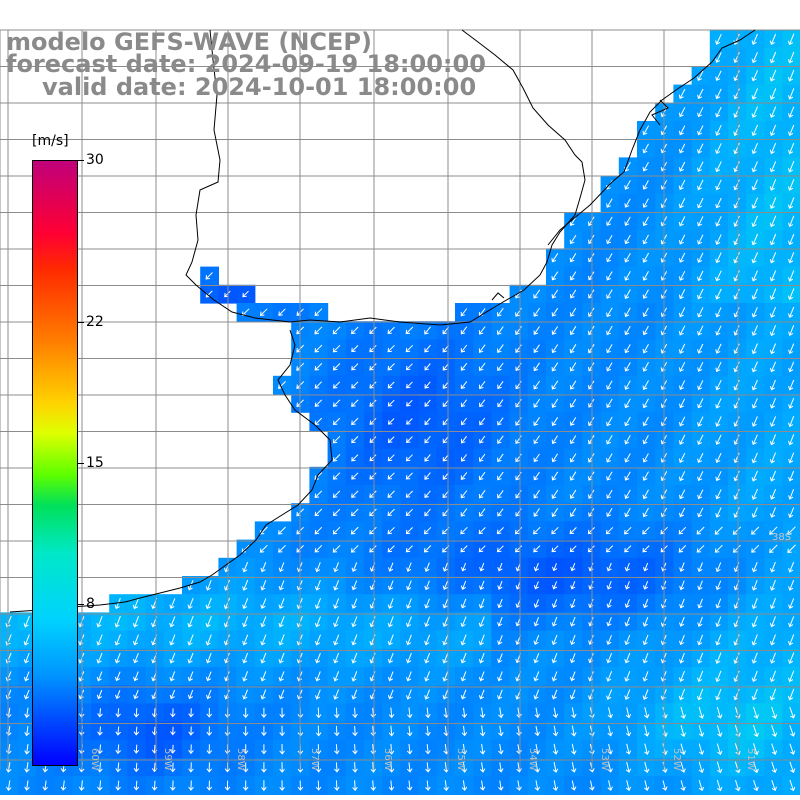 This screenshot has width=800, height=800. I want to click on lon-label: 58W, so click(240, 759).